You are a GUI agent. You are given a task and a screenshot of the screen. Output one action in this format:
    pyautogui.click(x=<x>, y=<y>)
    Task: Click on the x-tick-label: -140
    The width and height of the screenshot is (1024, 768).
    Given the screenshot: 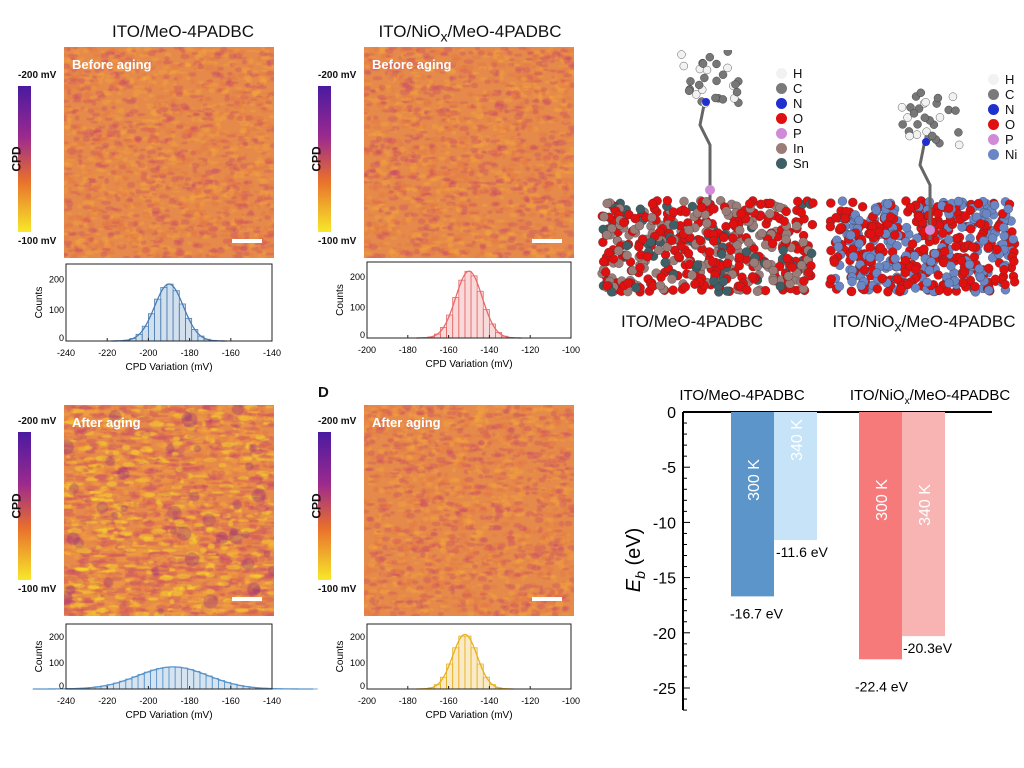 What is the action you would take?
    pyautogui.click(x=272, y=353)
    